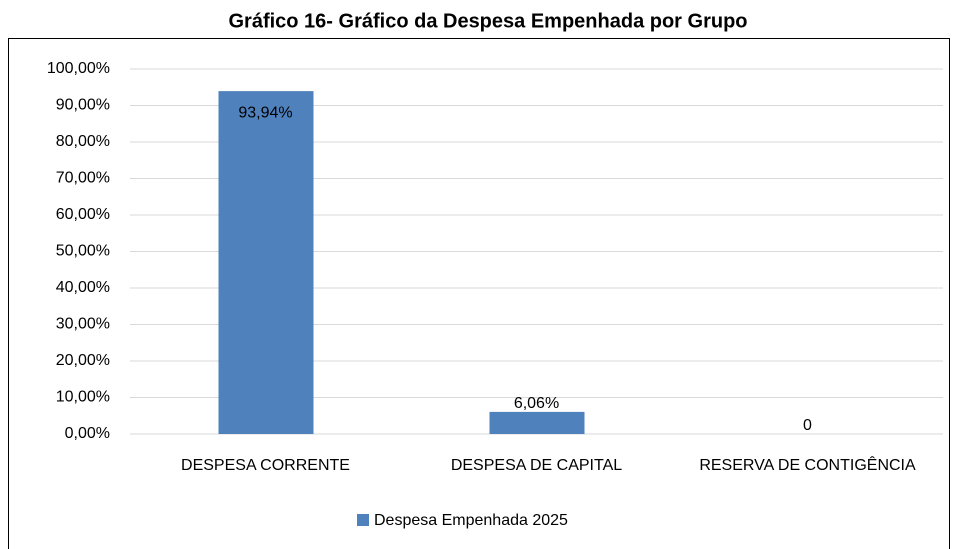 This screenshot has height=549, width=958. I want to click on y-tick-label: 0,00%, so click(87, 433).